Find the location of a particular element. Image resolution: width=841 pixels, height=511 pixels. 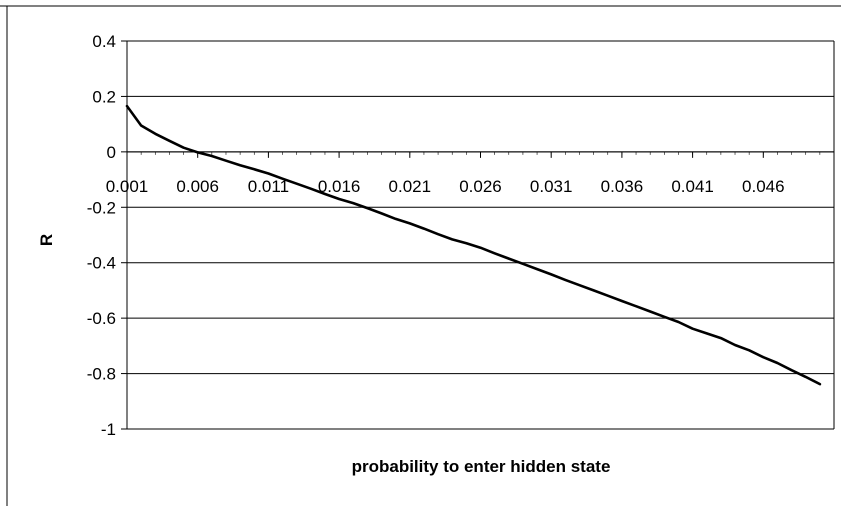

x-tick-label: 0.041 is located at coordinates (692, 186).